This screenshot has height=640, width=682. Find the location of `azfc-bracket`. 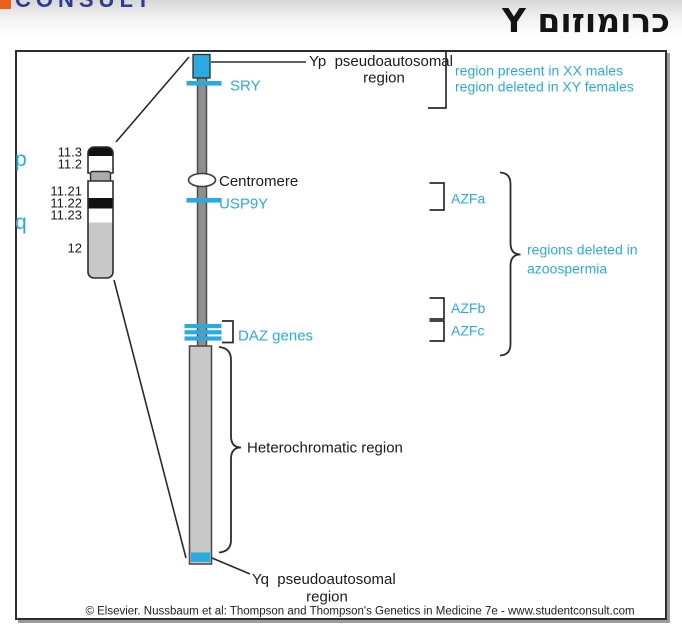

azfc-bracket is located at coordinates (437, 331).